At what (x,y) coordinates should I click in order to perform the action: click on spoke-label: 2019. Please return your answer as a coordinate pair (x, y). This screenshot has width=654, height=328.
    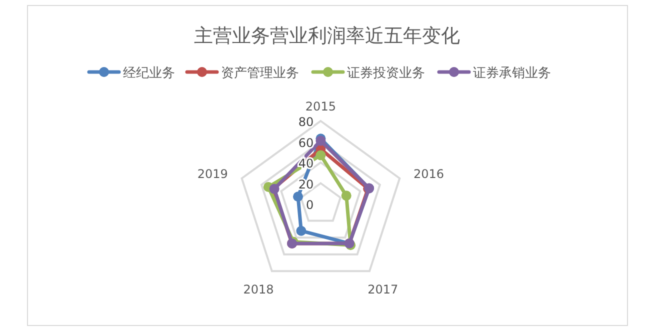
    Looking at the image, I should click on (212, 173).